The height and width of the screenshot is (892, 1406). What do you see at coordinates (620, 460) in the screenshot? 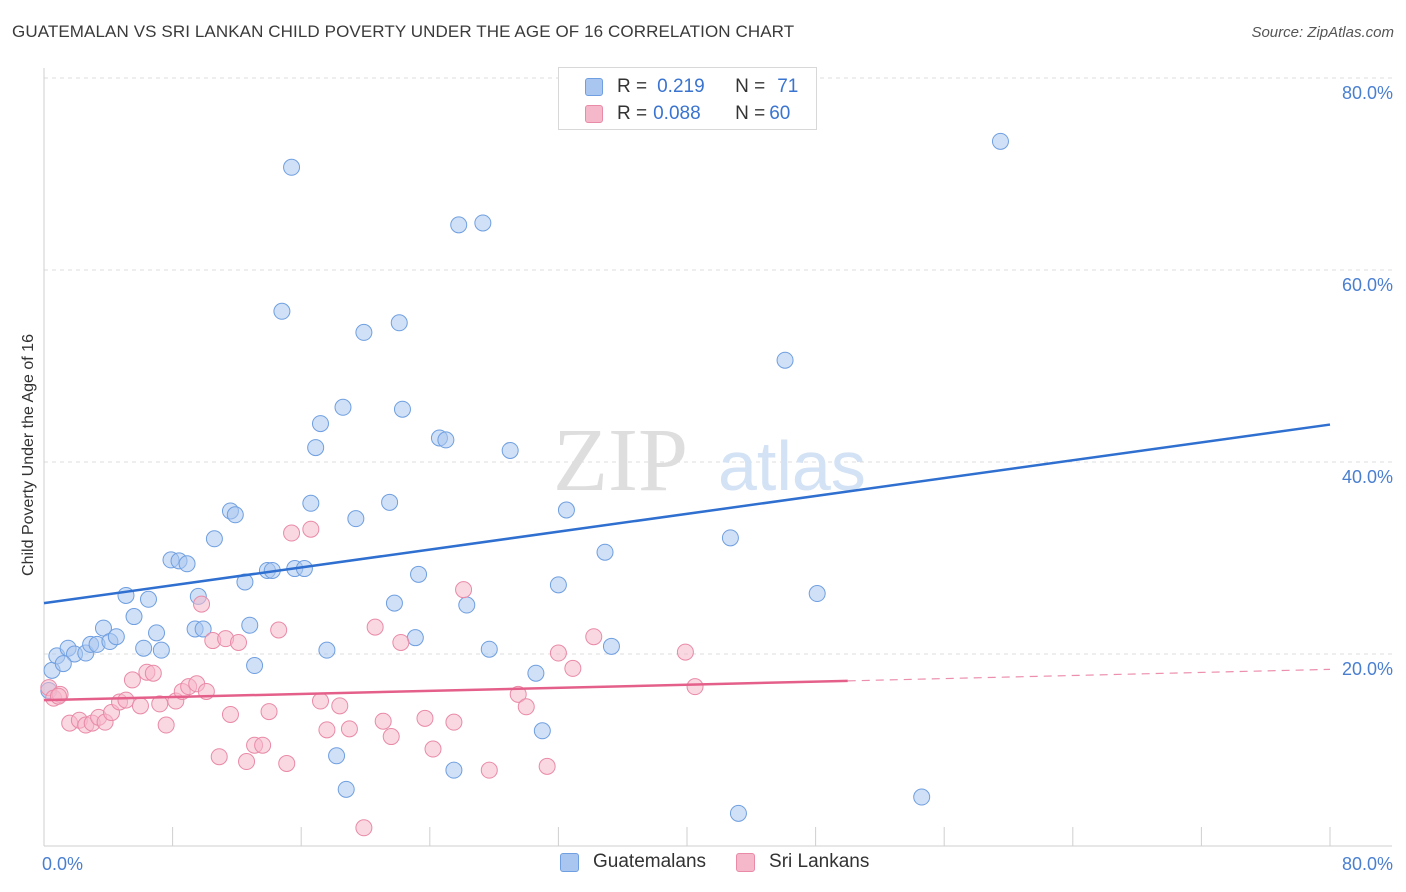
I see `watermark-zip: ZIP` at bounding box center [620, 460].